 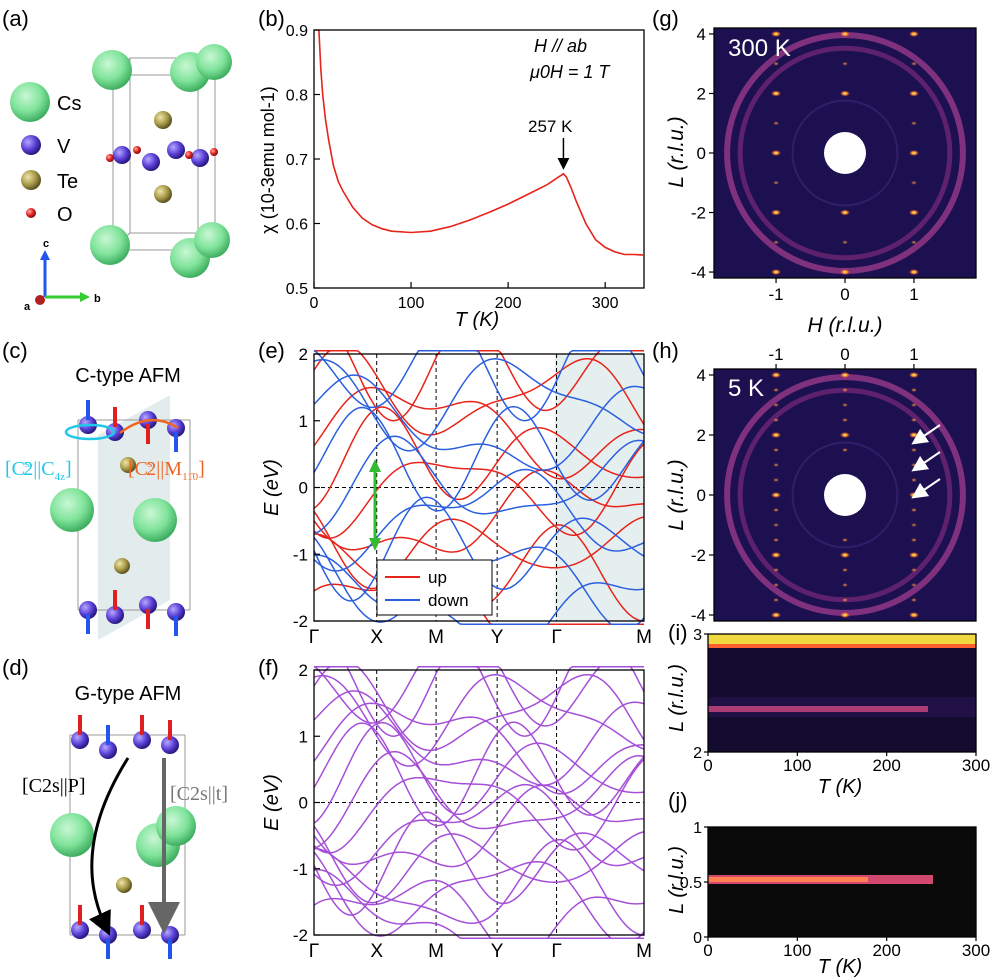 I want to click on panel-label-h: (h), so click(x=665, y=350).